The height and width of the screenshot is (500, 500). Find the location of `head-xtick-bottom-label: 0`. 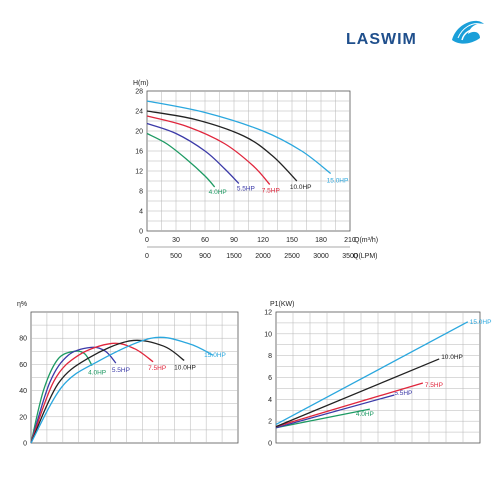

head-xtick-bottom-label: 0 is located at coordinates (147, 256).